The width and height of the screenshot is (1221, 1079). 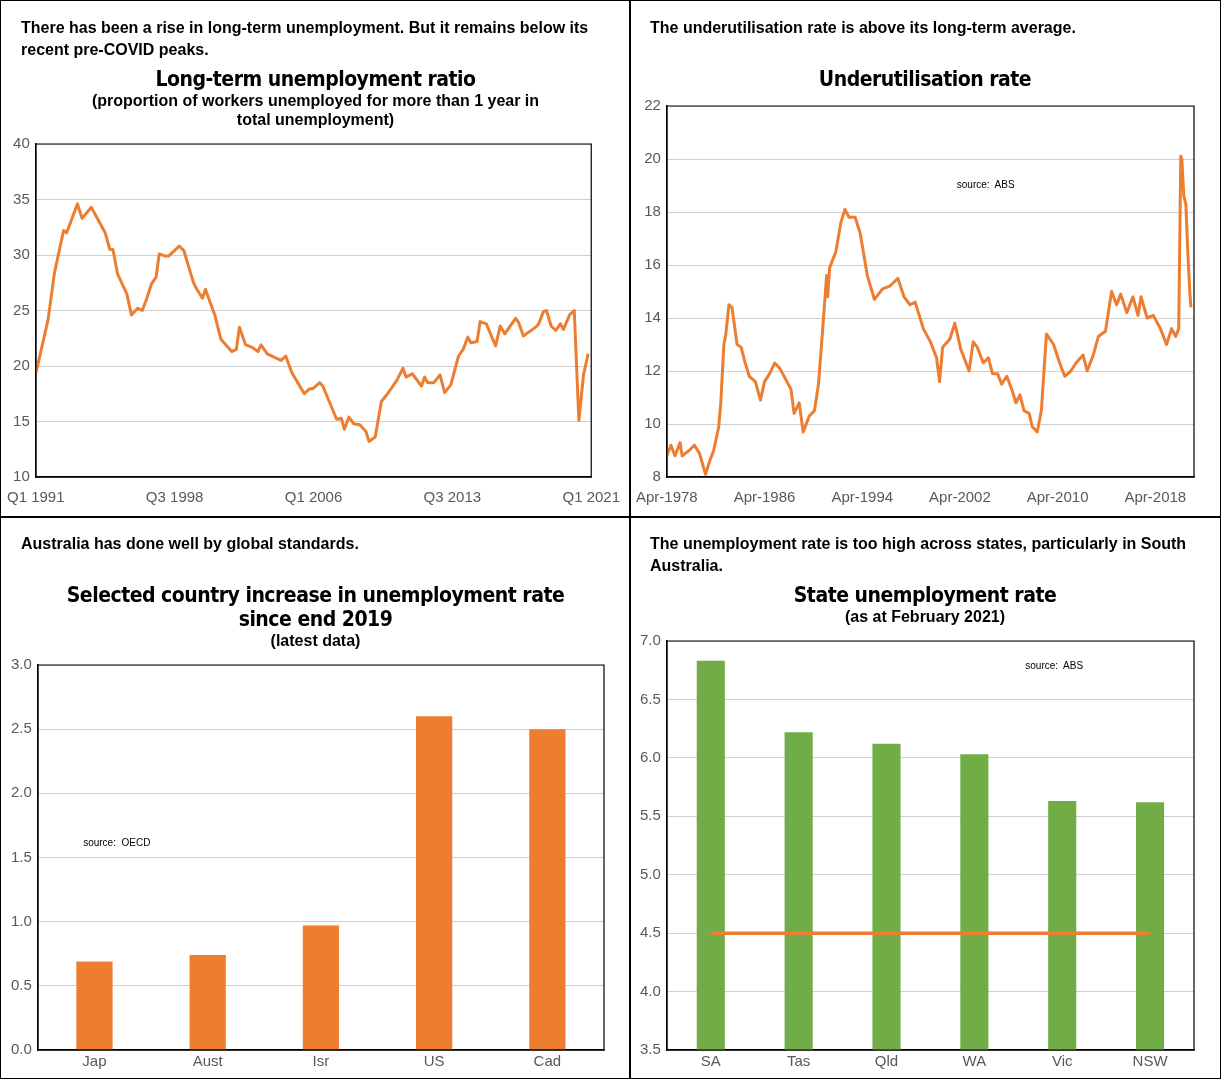 What do you see at coordinates (21, 920) in the screenshot?
I see `y-tick-label: 1.0` at bounding box center [21, 920].